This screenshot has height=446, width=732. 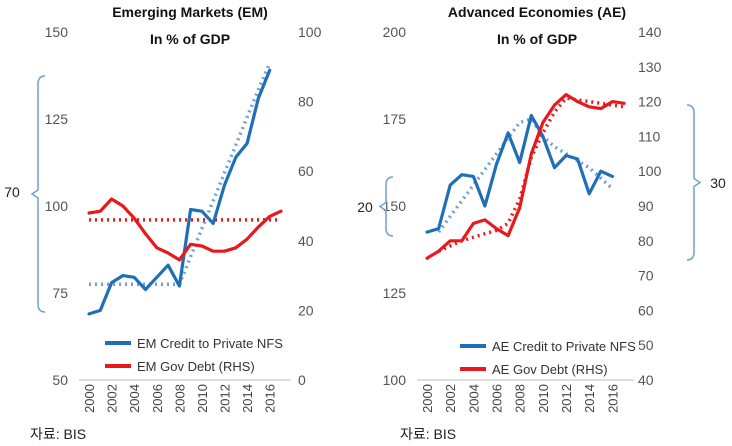 What do you see at coordinates (537, 12) in the screenshot?
I see `ae-chart-title: Advanced Economies (AE)` at bounding box center [537, 12].